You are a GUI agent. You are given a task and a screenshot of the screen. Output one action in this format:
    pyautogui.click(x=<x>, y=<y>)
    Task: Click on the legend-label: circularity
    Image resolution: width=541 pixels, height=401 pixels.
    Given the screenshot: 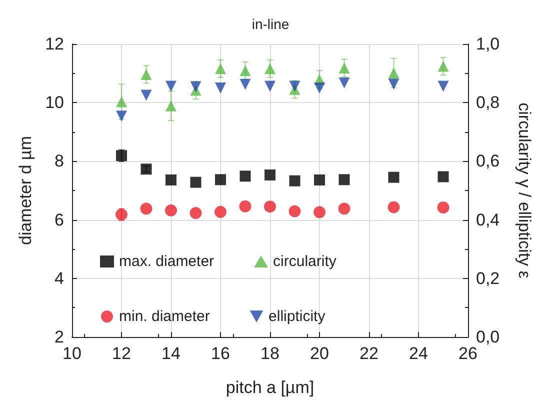 What is the action you would take?
    pyautogui.click(x=305, y=261)
    